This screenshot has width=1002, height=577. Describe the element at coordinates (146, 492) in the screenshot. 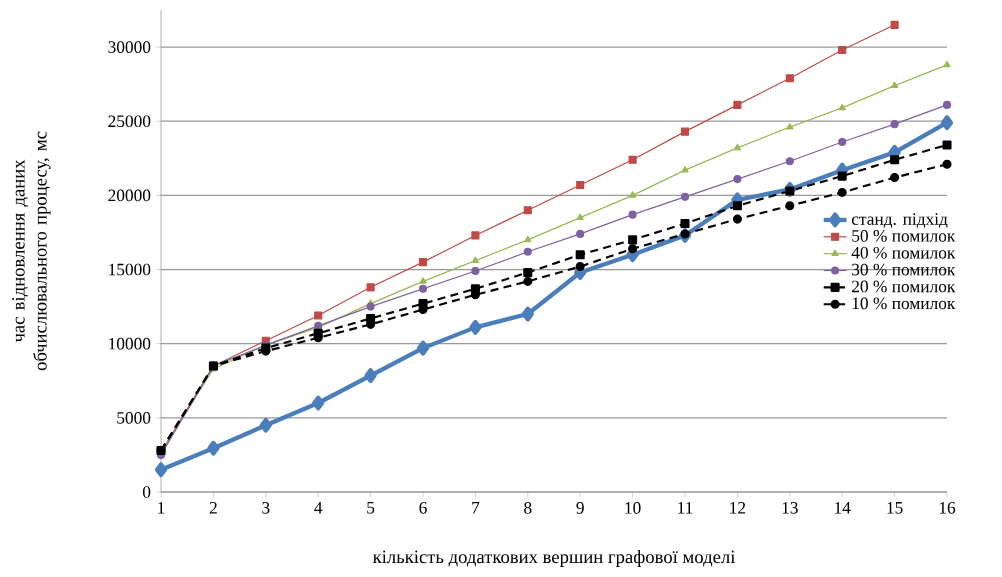

I see `y-tick-label: 0` at that location.